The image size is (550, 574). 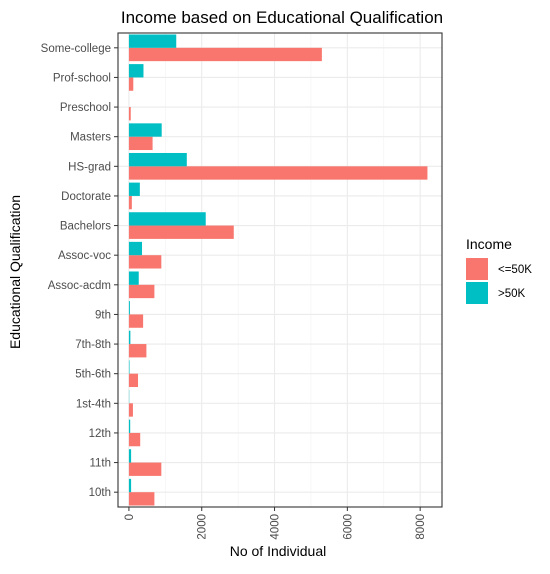 What do you see at coordinates (130, 517) in the screenshot?
I see `x-tick-label: 0` at bounding box center [130, 517].